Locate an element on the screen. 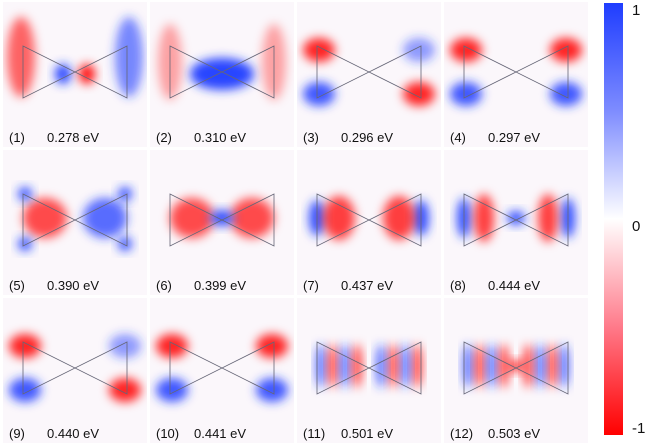  panel-label: (6) 0.399 eV is located at coordinates (201, 285).